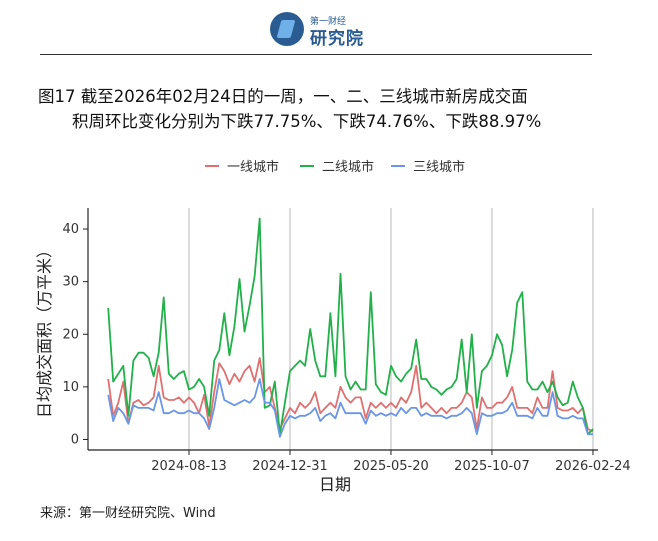 This screenshot has height=541, width=658. I want to click on logo: 第一财经 研究院 · · · · · · · · · ·, so click(335, 30).